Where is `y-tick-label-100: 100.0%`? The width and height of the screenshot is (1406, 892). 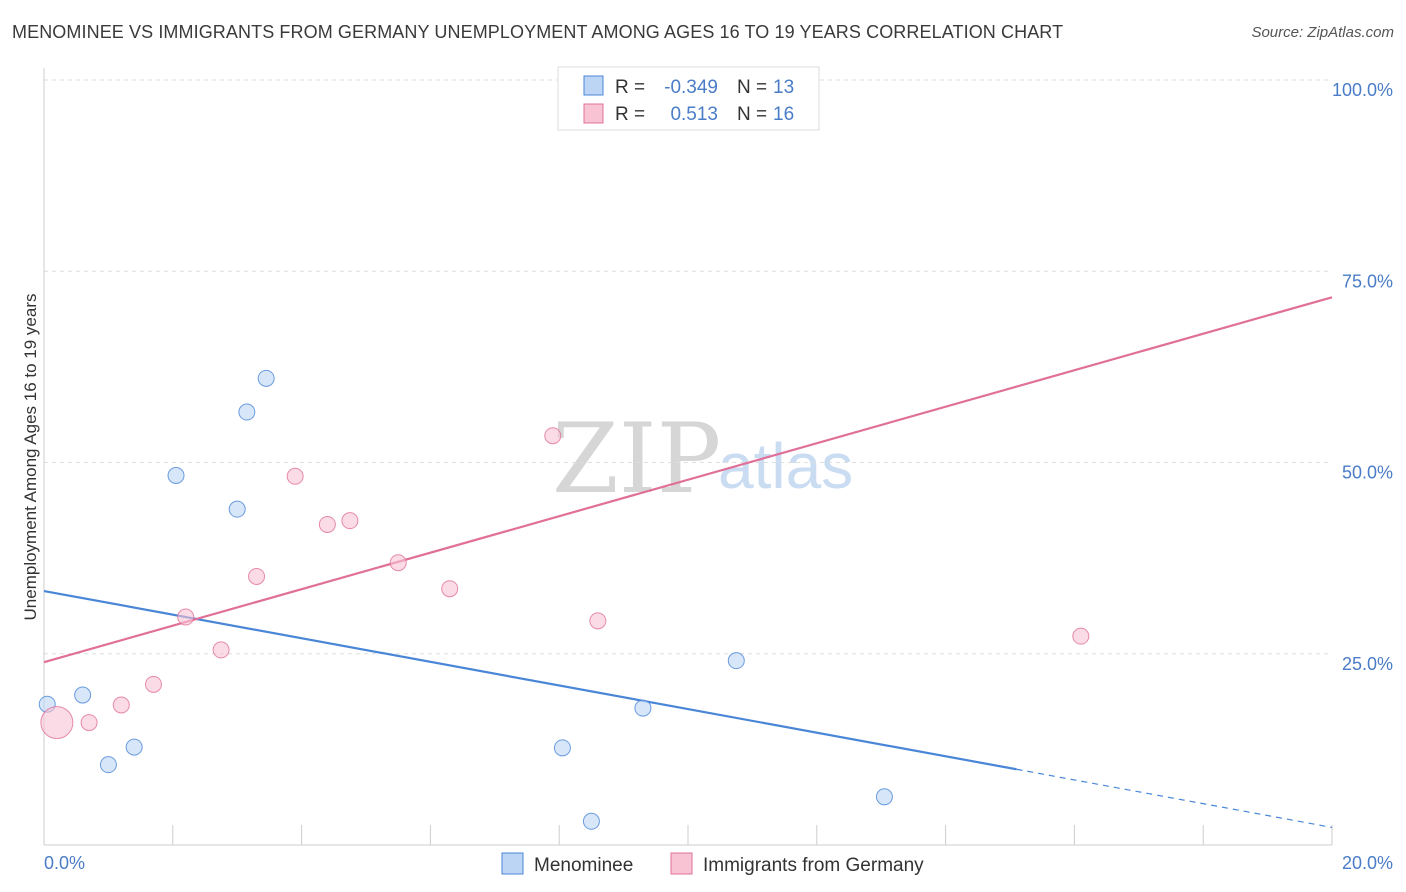
y-tick-label-100: 100.0% is located at coordinates (1362, 90).